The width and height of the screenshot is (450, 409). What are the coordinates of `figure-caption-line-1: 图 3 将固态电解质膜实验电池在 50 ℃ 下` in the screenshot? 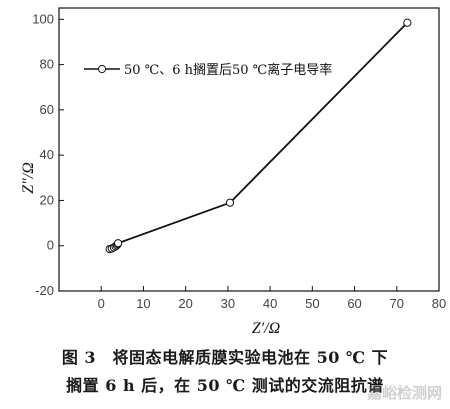 It's located at (225, 357).